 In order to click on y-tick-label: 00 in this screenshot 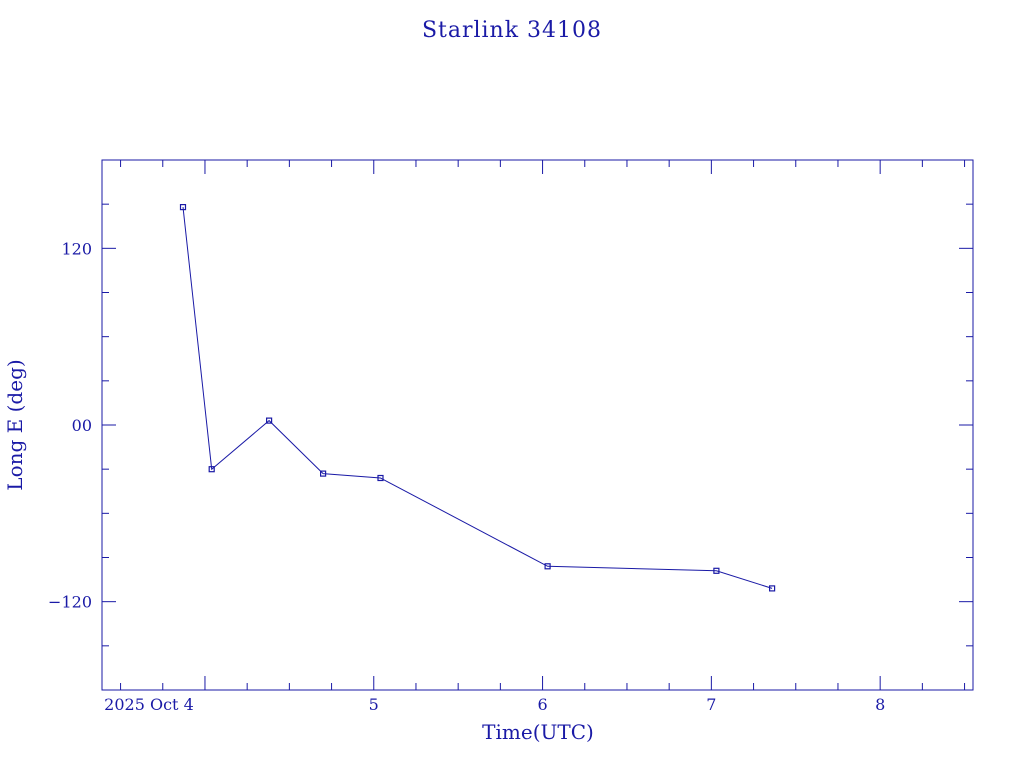, I will do `click(82, 425)`.